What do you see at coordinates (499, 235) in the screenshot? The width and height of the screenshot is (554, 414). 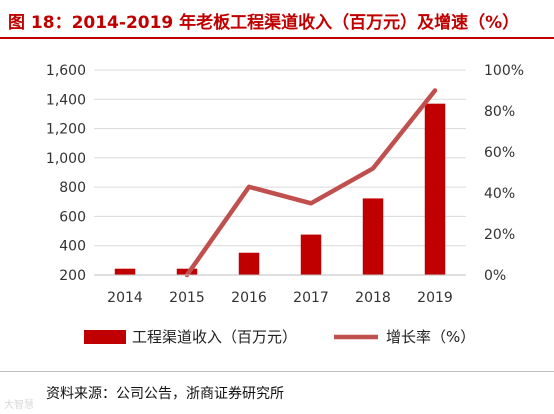 I see `y-right-tick-label: 20%` at bounding box center [499, 235].